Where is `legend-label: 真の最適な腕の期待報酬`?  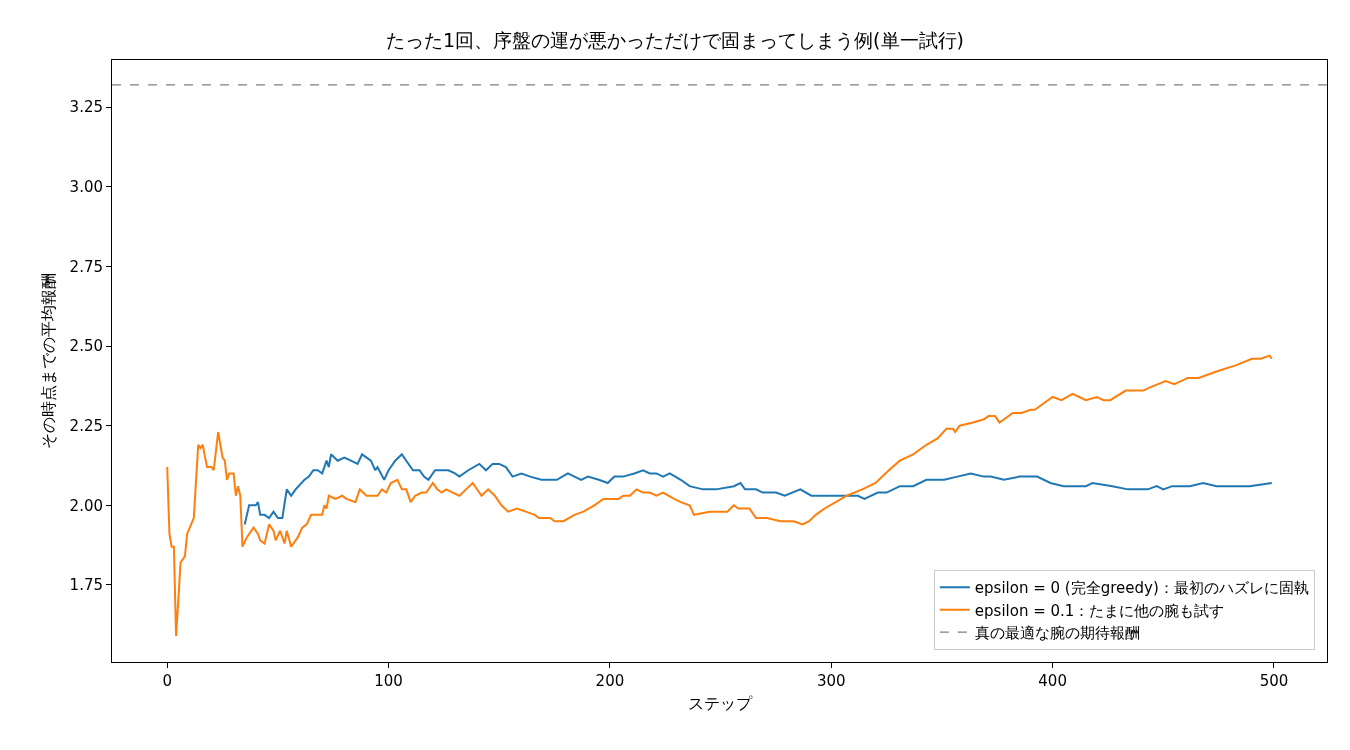
legend-label: 真の最適な腕の期待報酬 is located at coordinates (1057, 633).